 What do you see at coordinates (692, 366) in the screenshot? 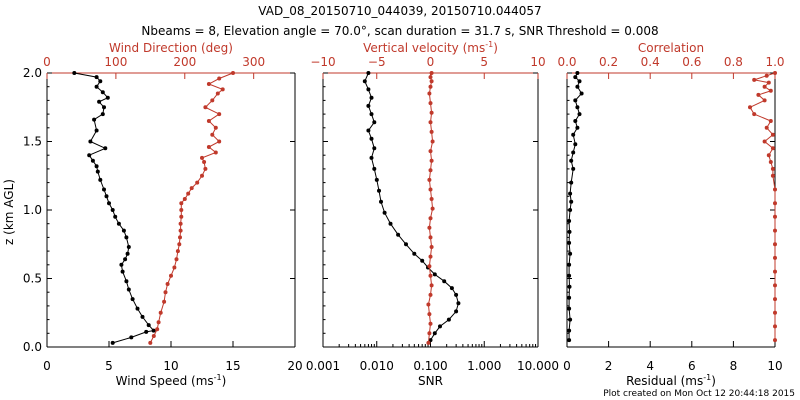
I see `right-bottom-tick-label: 6` at bounding box center [692, 366].